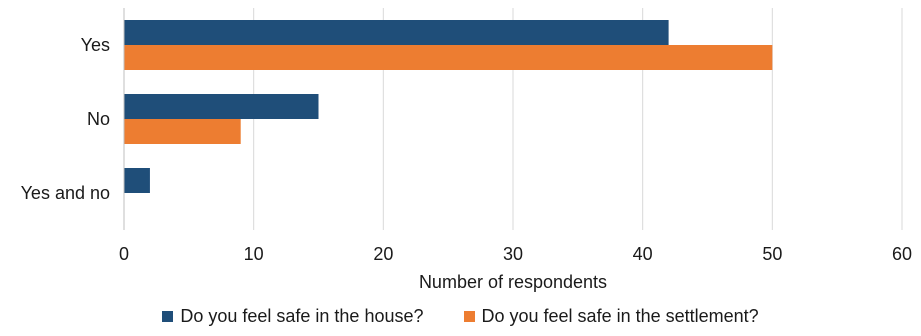 The height and width of the screenshot is (336, 921). Describe the element at coordinates (772, 254) in the screenshot. I see `x-tick-label: 50` at that location.